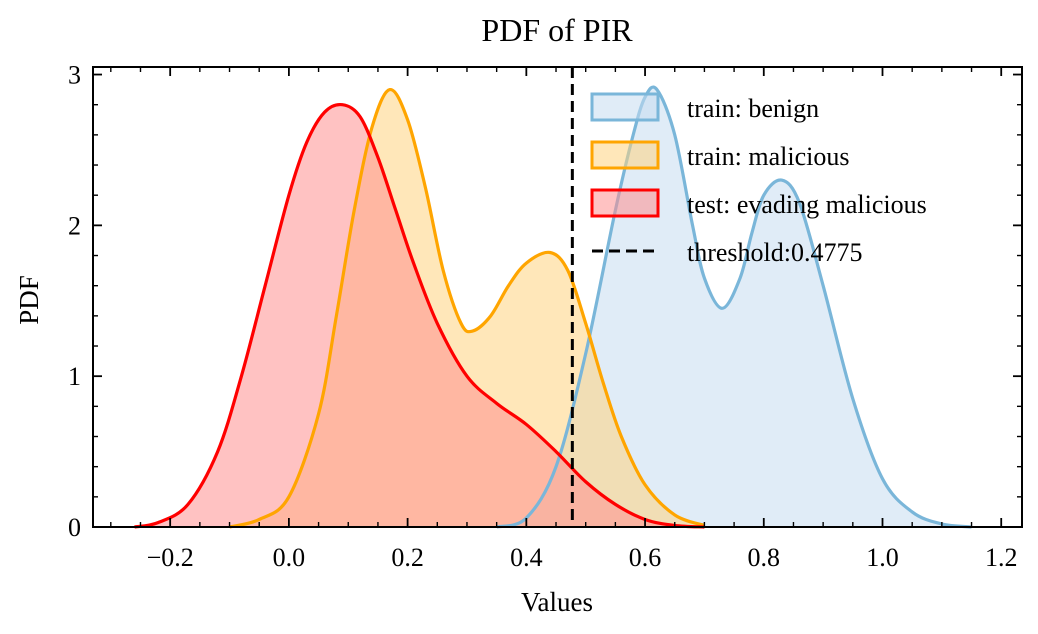  I want to click on x-axis-label: Values, so click(557, 602).